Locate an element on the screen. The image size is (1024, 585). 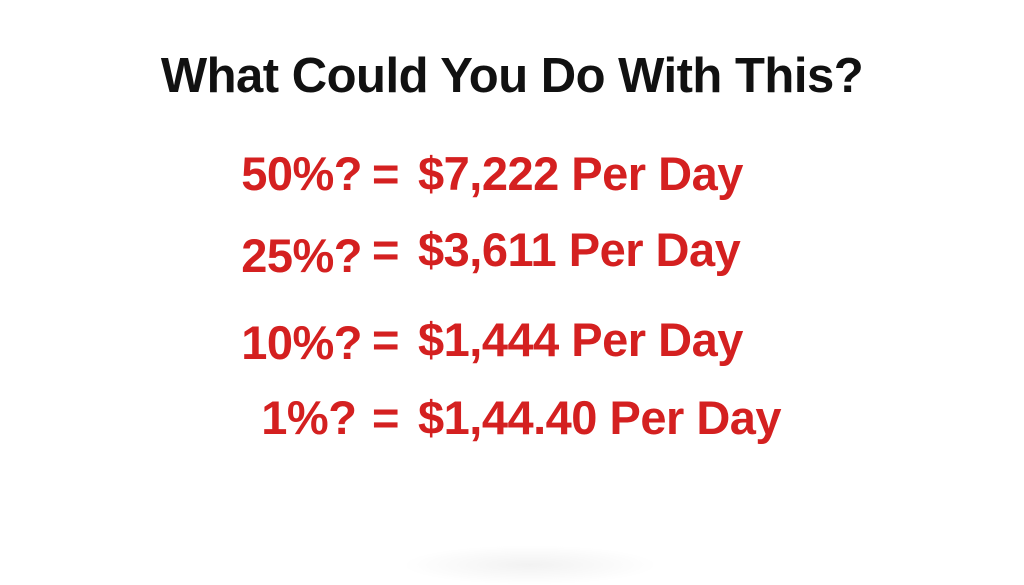
percent-label: 25%? is located at coordinates (301, 255).